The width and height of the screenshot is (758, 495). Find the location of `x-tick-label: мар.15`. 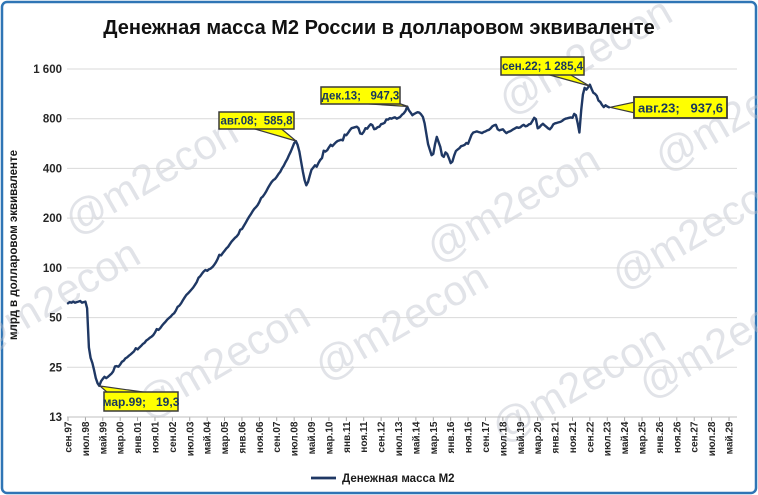

x-tick-label: мар.15 is located at coordinates (434, 437).